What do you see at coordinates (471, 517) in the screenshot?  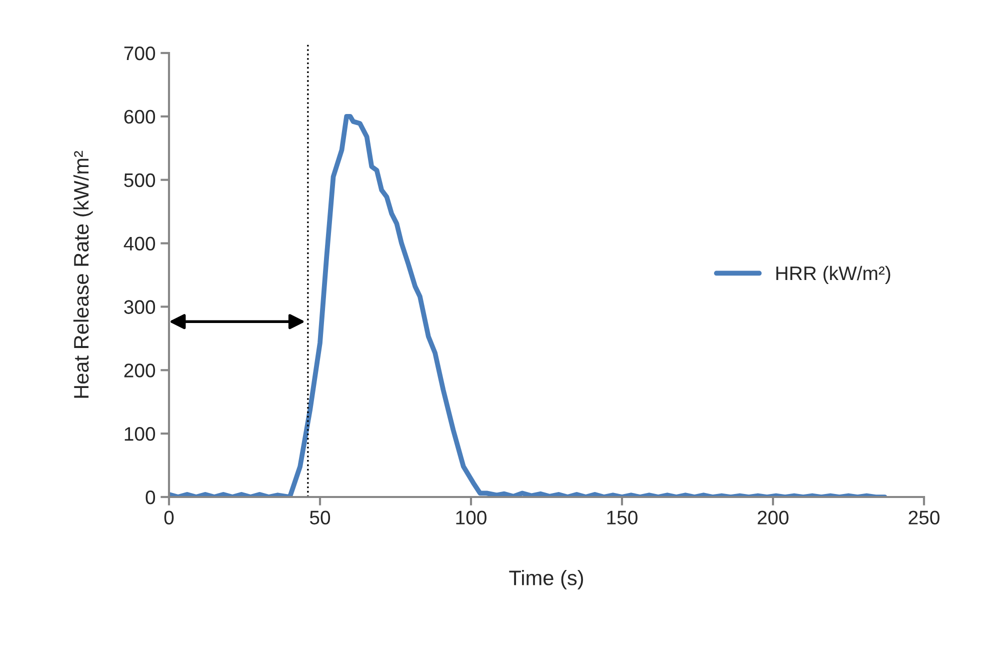 I see `x-tick-label: 100` at bounding box center [471, 517].